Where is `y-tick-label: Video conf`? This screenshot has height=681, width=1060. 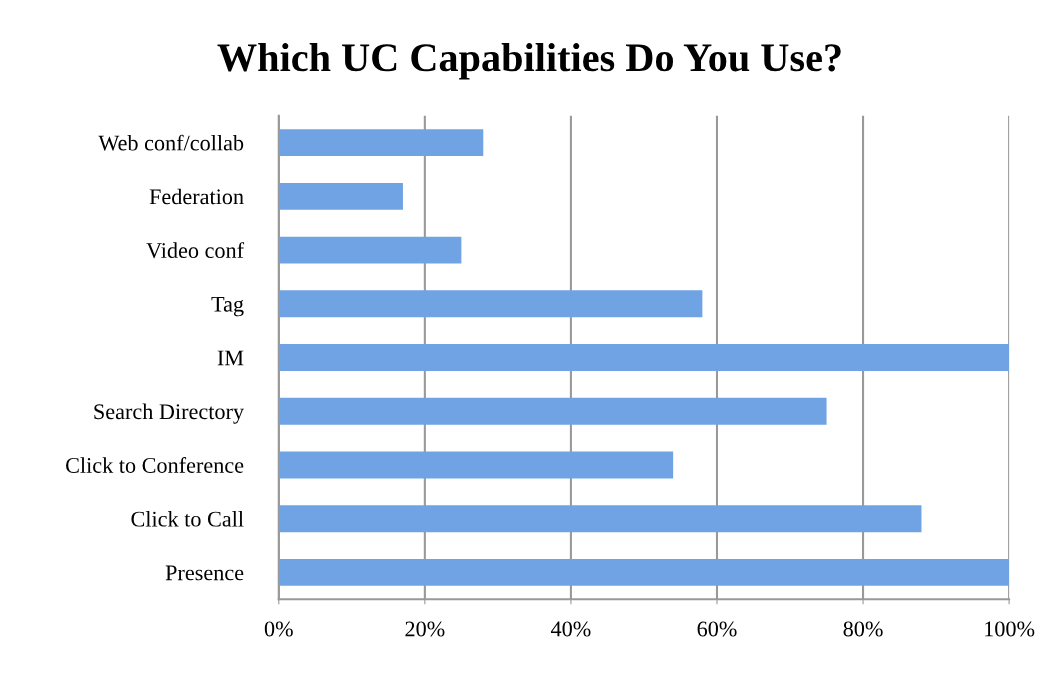
y-tick-label: Video conf is located at coordinates (195, 250).